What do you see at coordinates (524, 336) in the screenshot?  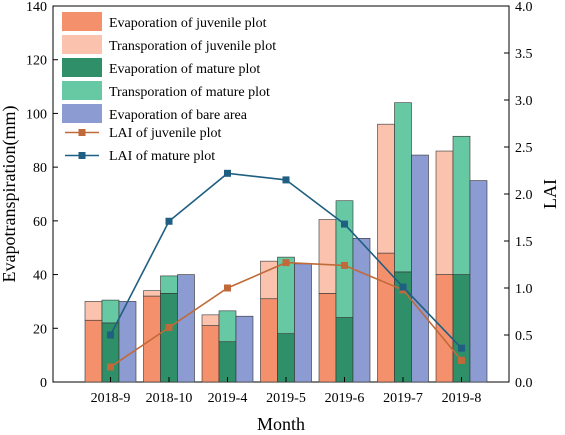 I see `y2-tick-label: 0.5` at bounding box center [524, 336].